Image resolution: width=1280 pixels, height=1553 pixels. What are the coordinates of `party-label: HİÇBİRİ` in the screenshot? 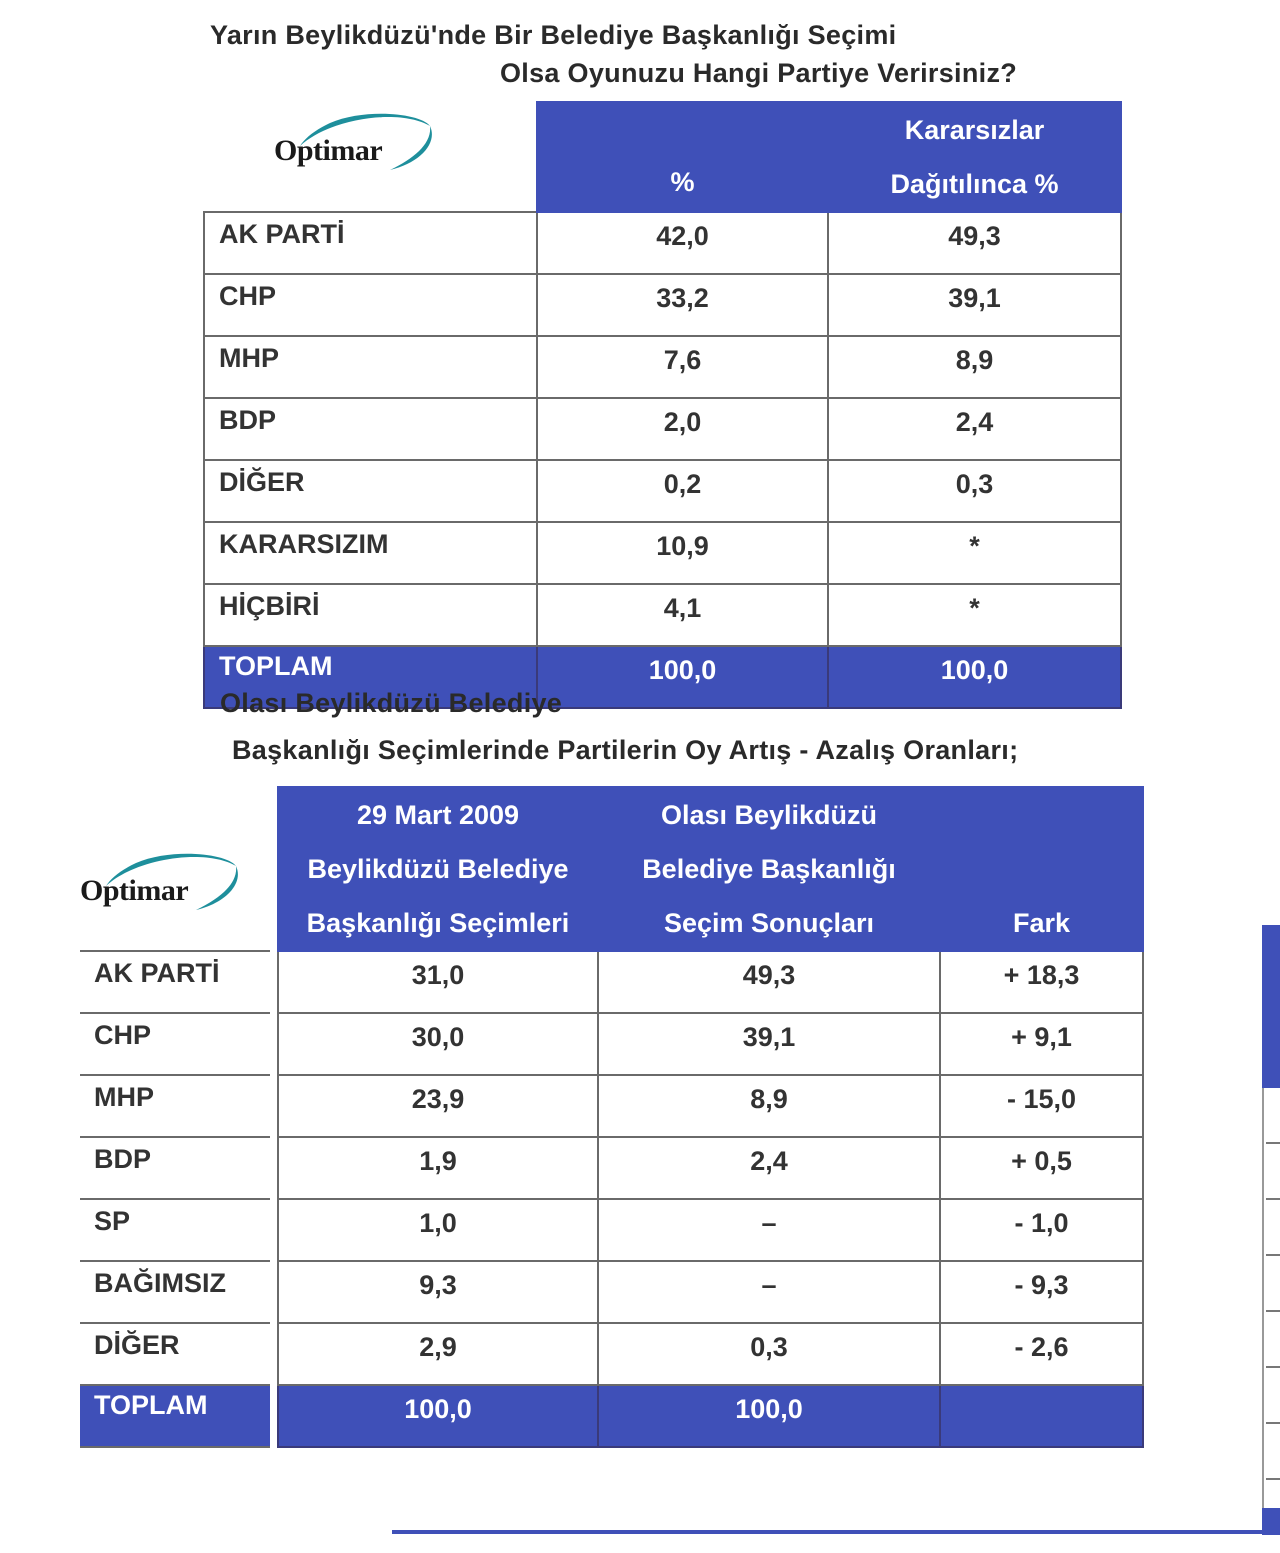 It's located at (370, 615).